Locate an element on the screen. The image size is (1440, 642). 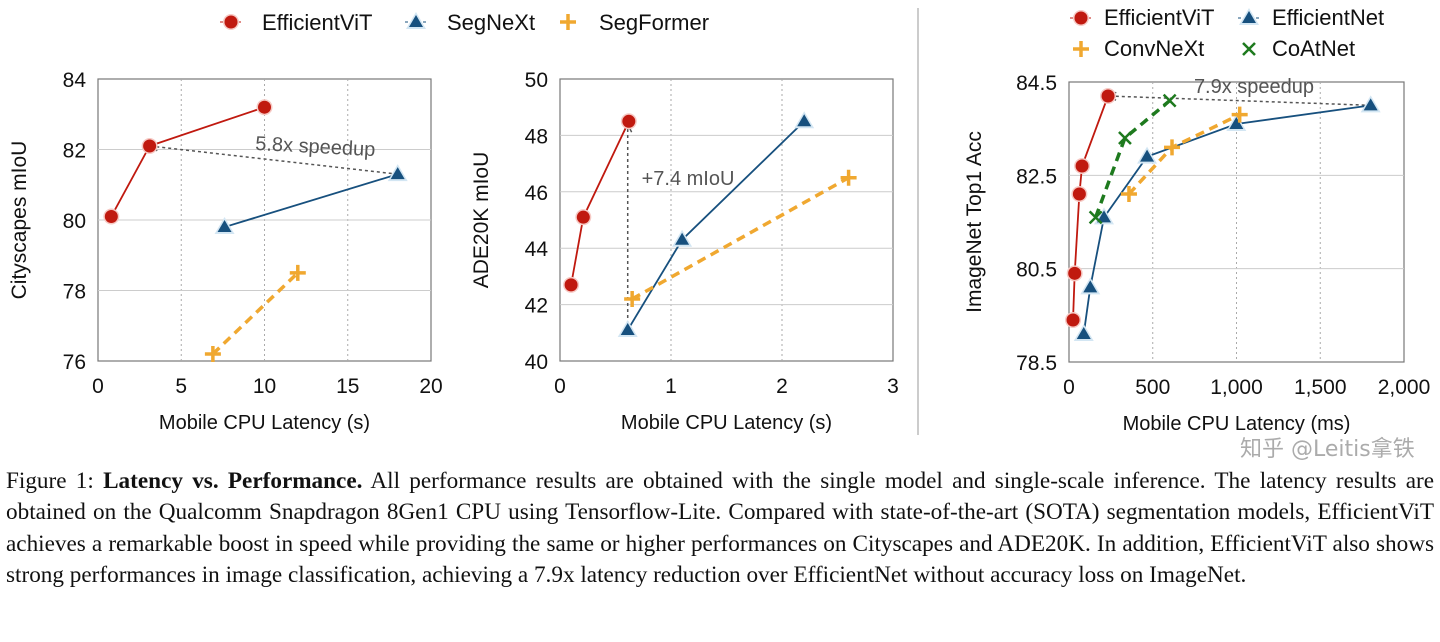
legend: EfficientViT EfficientNet ConvNeXt CoAtNet is located at coordinates (1227, 33).